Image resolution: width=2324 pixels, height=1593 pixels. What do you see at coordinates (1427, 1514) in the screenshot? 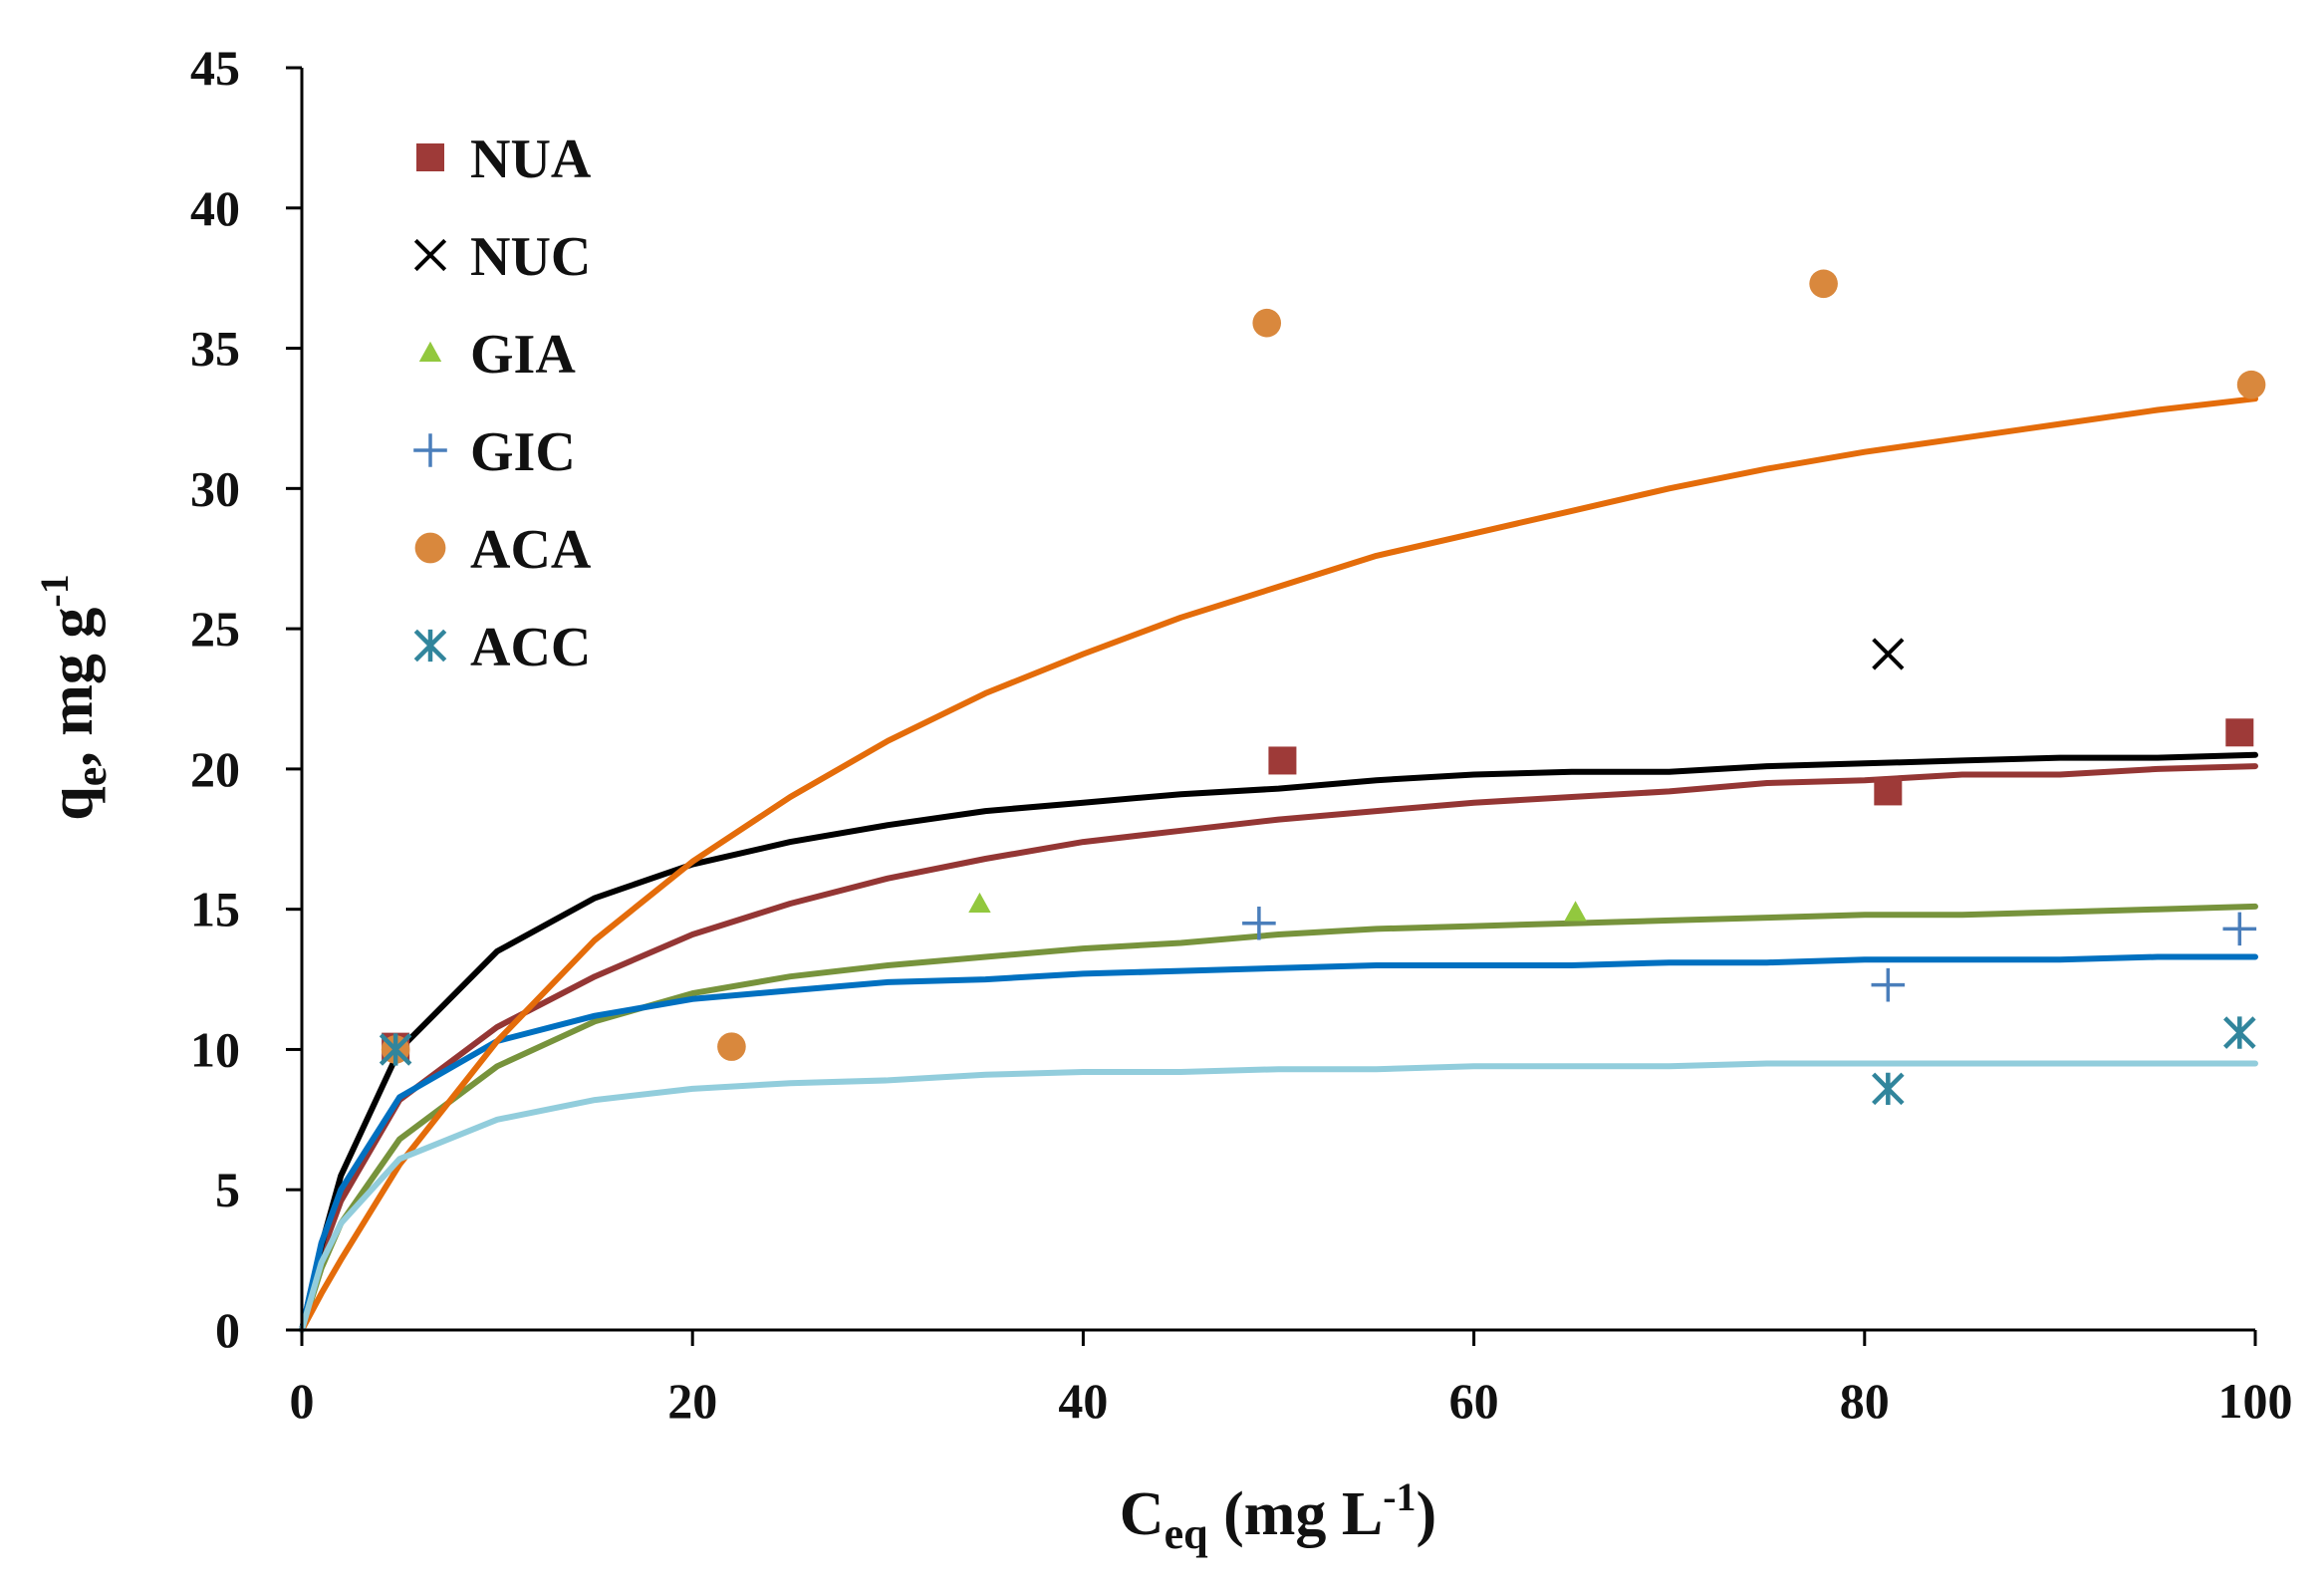
I see `x-axis-label-close: )` at bounding box center [1427, 1514].